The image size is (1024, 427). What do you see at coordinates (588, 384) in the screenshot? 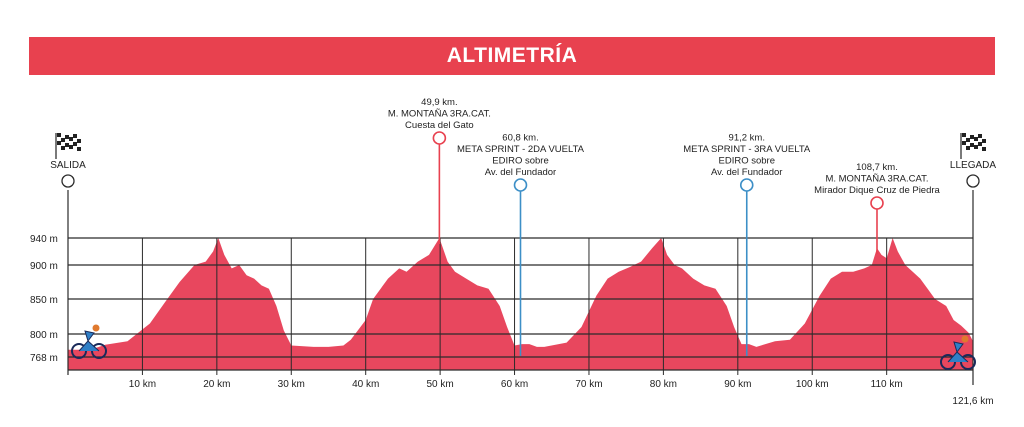
I see `x-tick-label: 70 km` at bounding box center [588, 384].